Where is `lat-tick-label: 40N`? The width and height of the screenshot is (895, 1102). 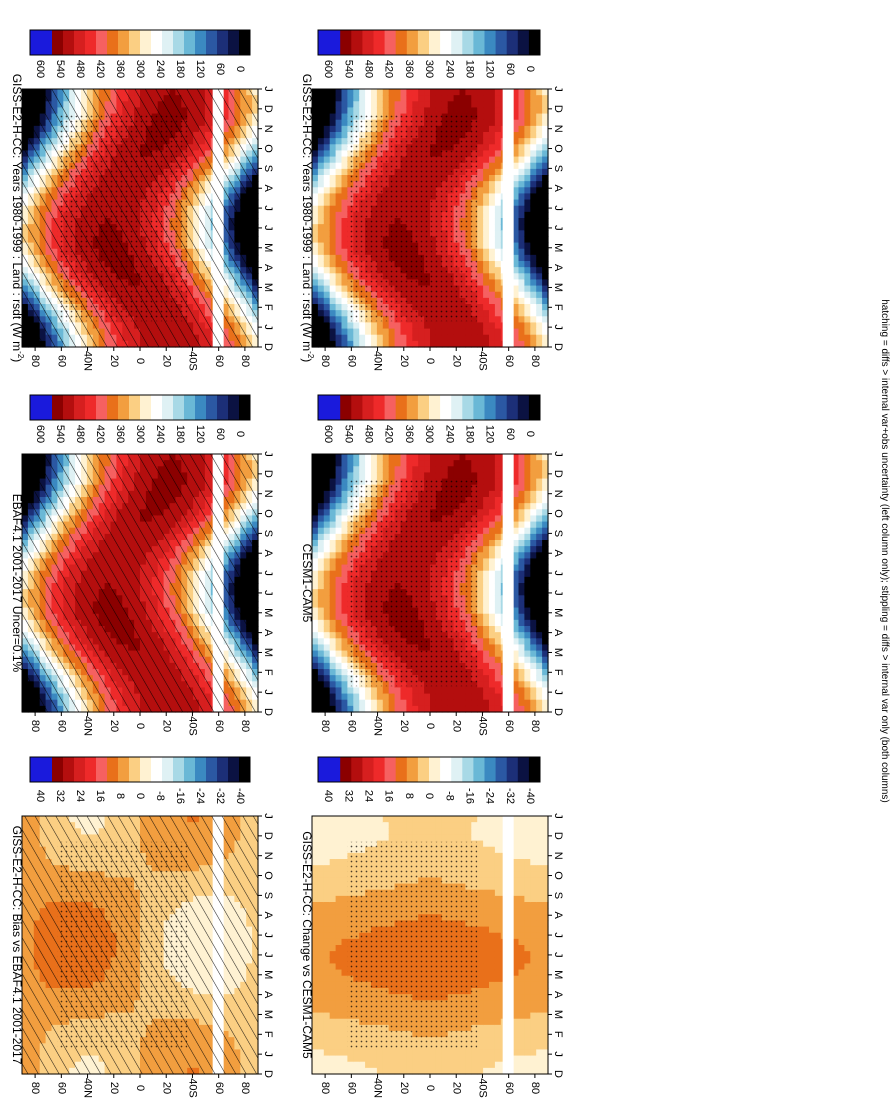 lat-tick-label: 40N is located at coordinates (88, 361).